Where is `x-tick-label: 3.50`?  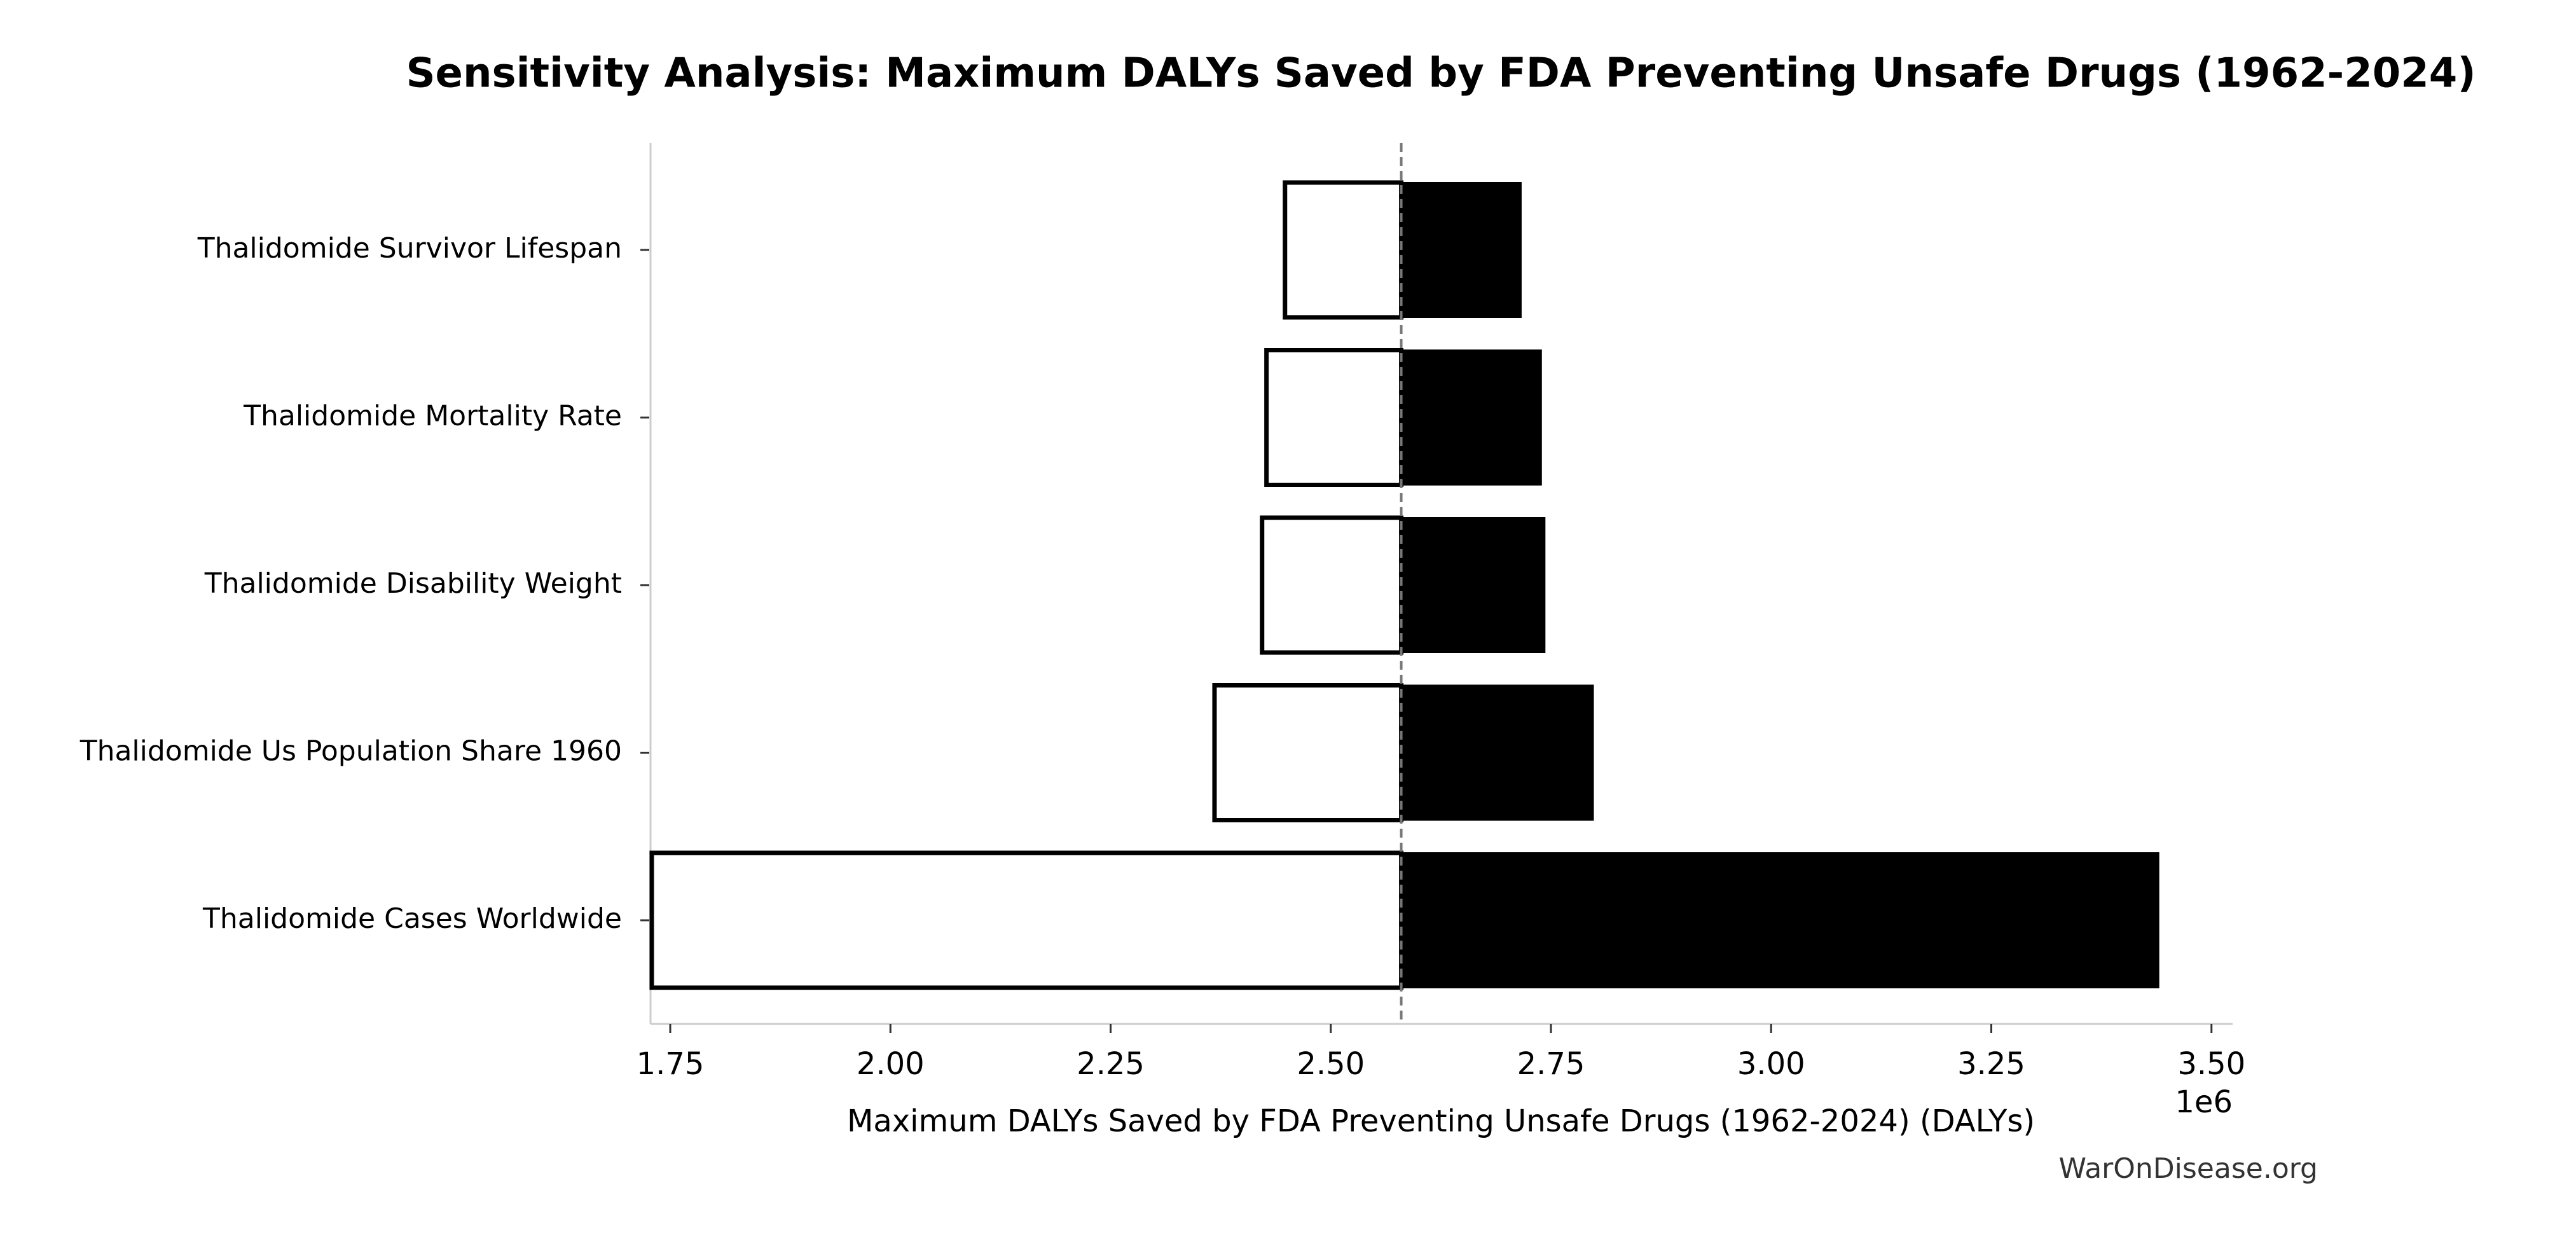 x-tick-label: 3.50 is located at coordinates (2211, 1064).